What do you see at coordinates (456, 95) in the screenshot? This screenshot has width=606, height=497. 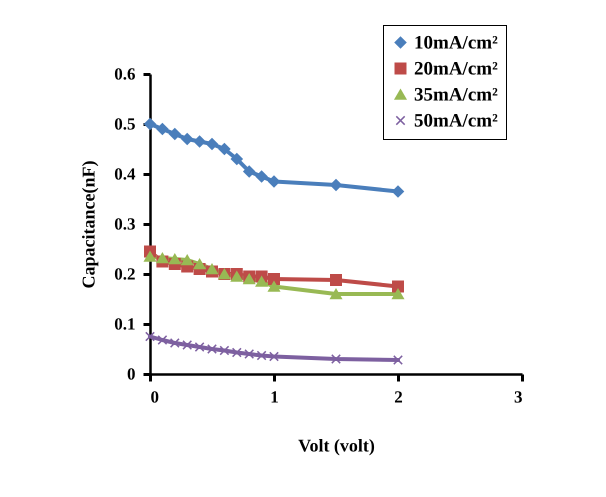 I see `legend-label: 35mA/cm²` at bounding box center [456, 95].